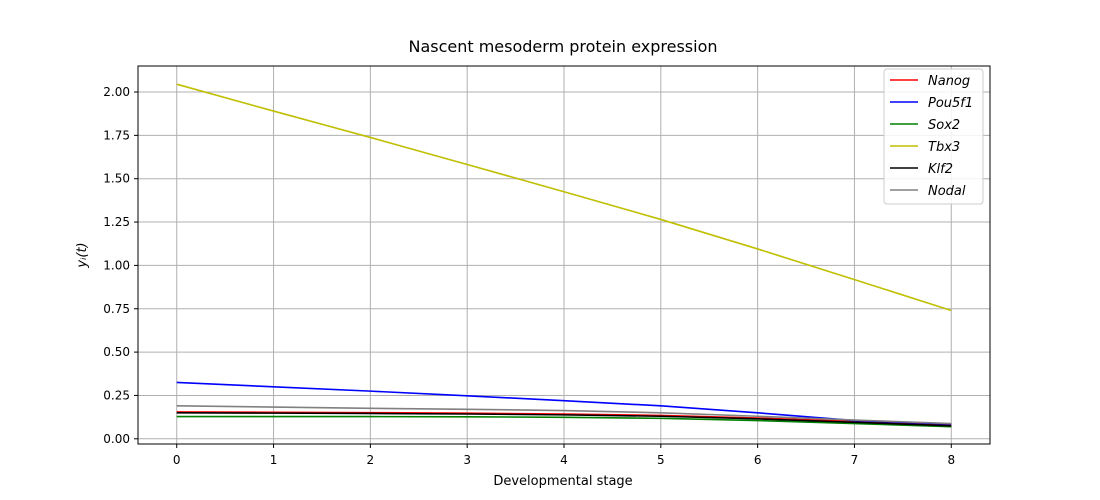  Describe the element at coordinates (661, 460) in the screenshot. I see `x-tick-label: 5` at that location.